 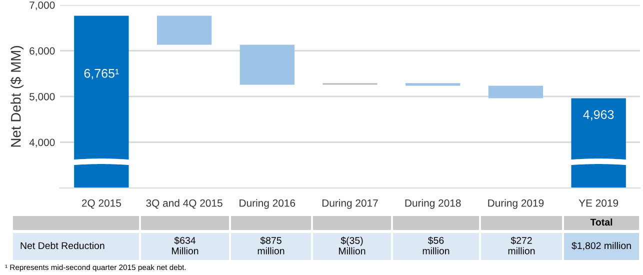 I want to click on x-tick-label: During 2019, so click(x=516, y=204).